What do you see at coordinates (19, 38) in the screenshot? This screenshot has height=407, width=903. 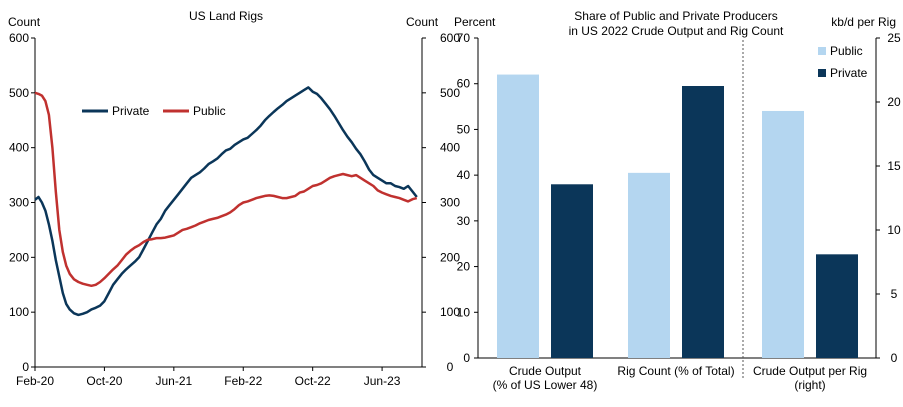 I see `left-y-tick-label: 600` at bounding box center [19, 38].